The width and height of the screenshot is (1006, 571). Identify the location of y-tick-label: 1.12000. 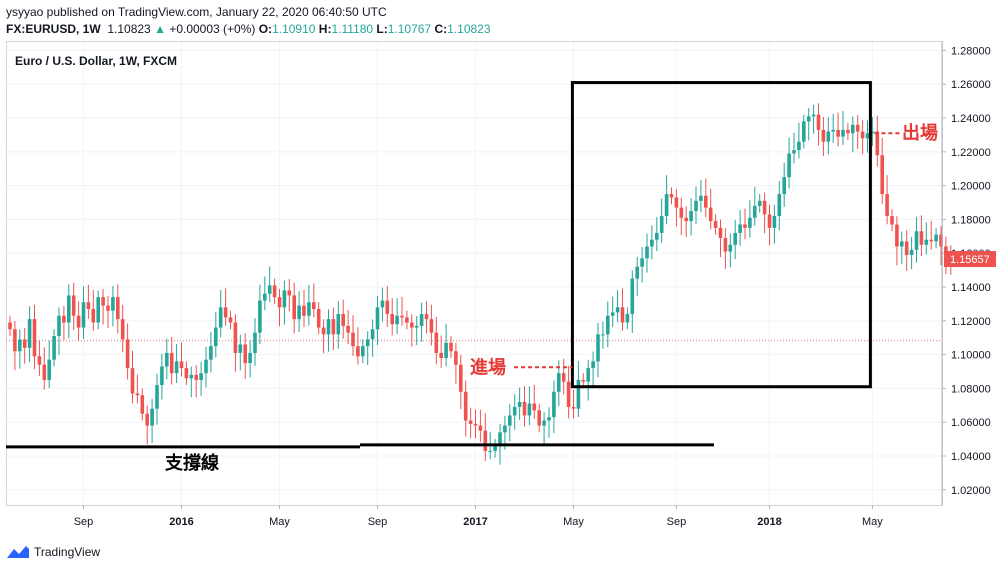
(971, 322).